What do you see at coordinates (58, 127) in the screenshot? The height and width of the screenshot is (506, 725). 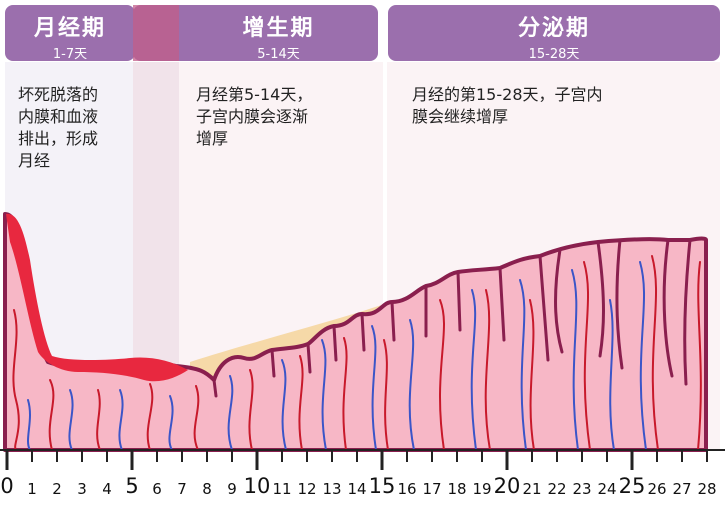 I see `menstrual-phase-description: 坏死脱落的 内膜和血液 排出，形成 月经` at bounding box center [58, 127].